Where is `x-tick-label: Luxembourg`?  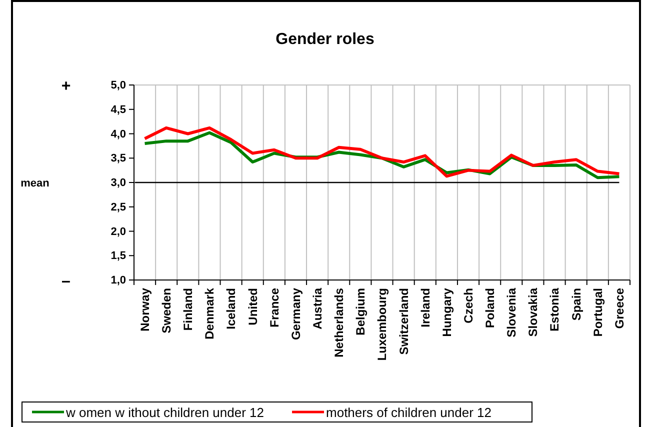 x-tick-label: Luxembourg is located at coordinates (382, 324).